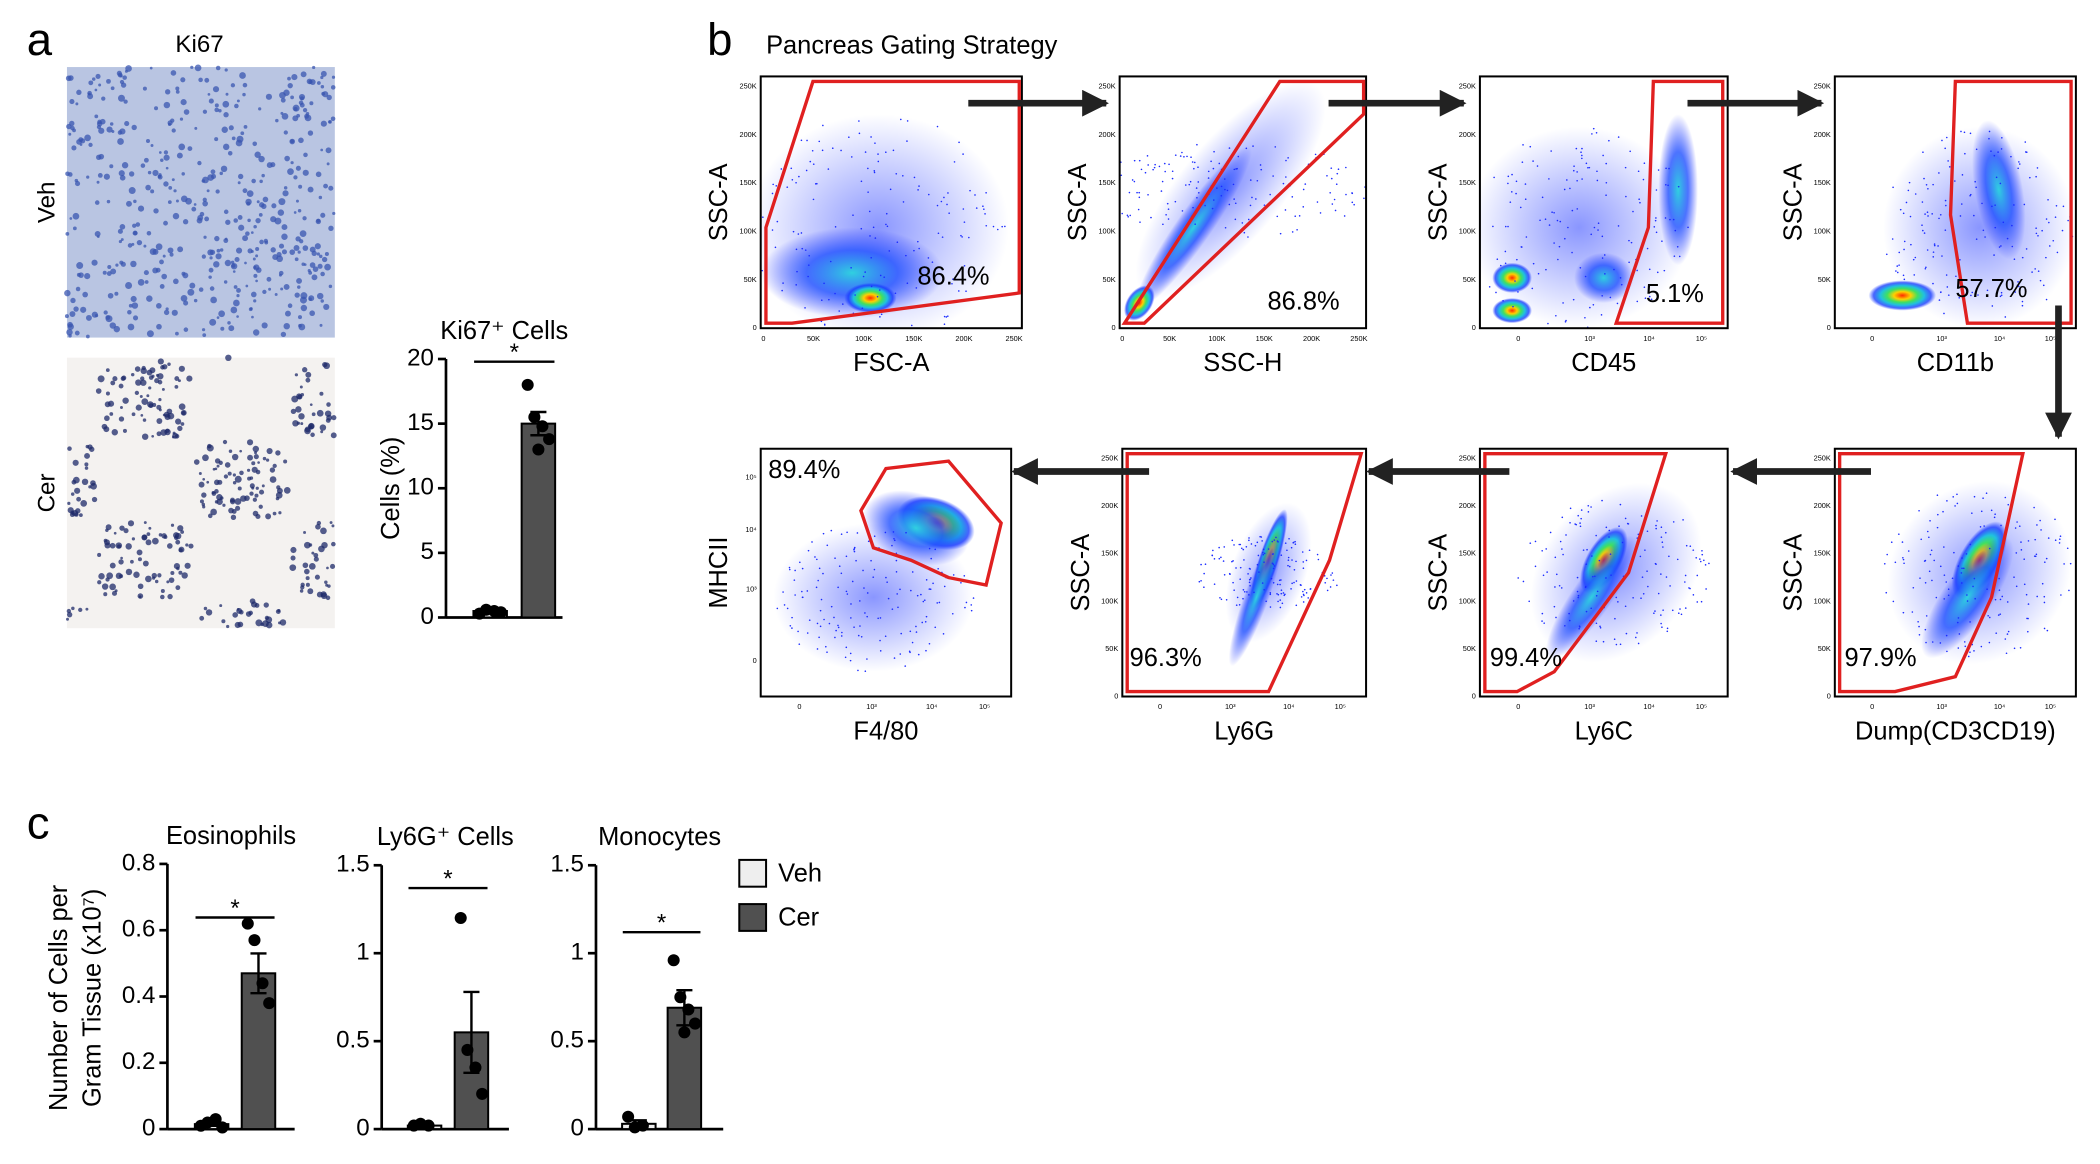 This screenshot has height=1164, width=2100. Describe the element at coordinates (799, 918) in the screenshot. I see `legend-label: Cer` at that location.